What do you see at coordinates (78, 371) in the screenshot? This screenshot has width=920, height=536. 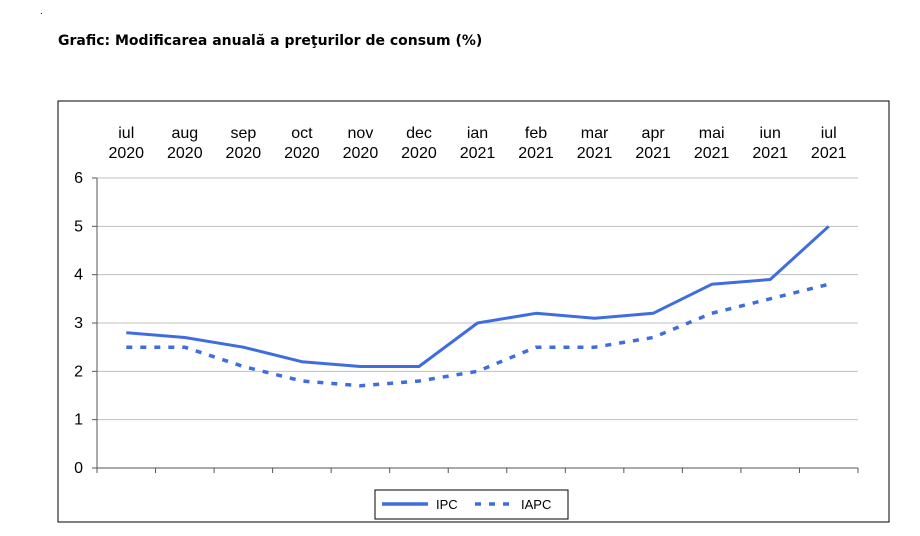 I see `y-tick-label: 2` at bounding box center [78, 371].